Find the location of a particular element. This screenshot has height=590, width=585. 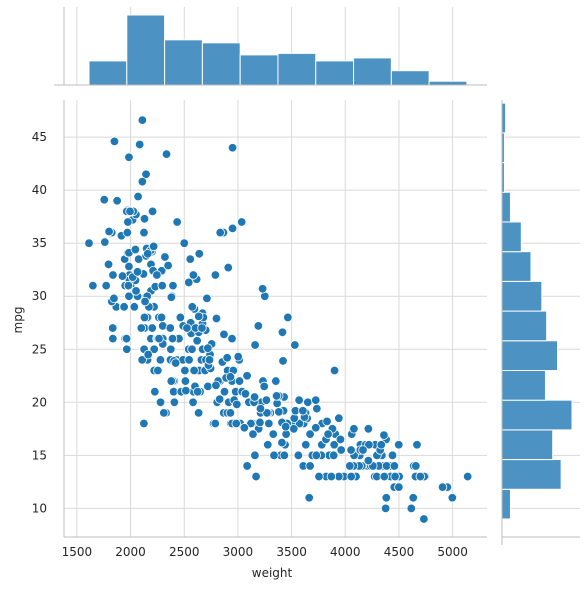

right-marginal-histogram is located at coordinates (540, 322).